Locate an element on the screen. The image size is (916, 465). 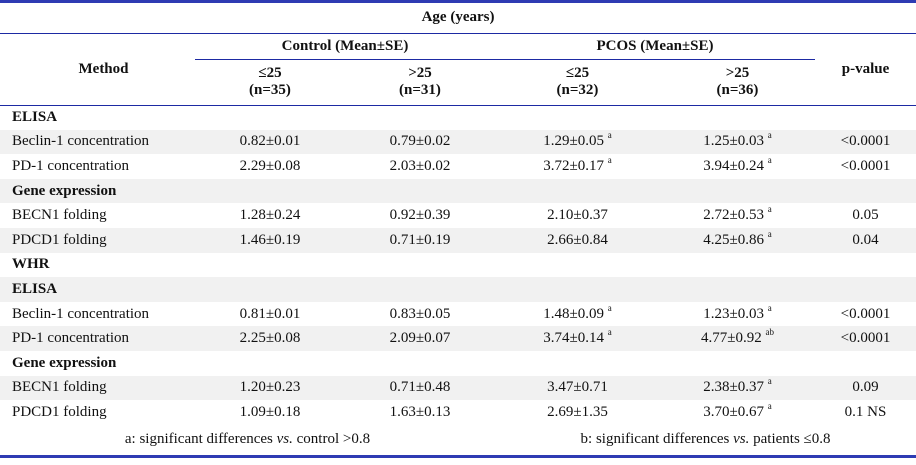
value-text: 3.74±0.14 is located at coordinates (573, 338).